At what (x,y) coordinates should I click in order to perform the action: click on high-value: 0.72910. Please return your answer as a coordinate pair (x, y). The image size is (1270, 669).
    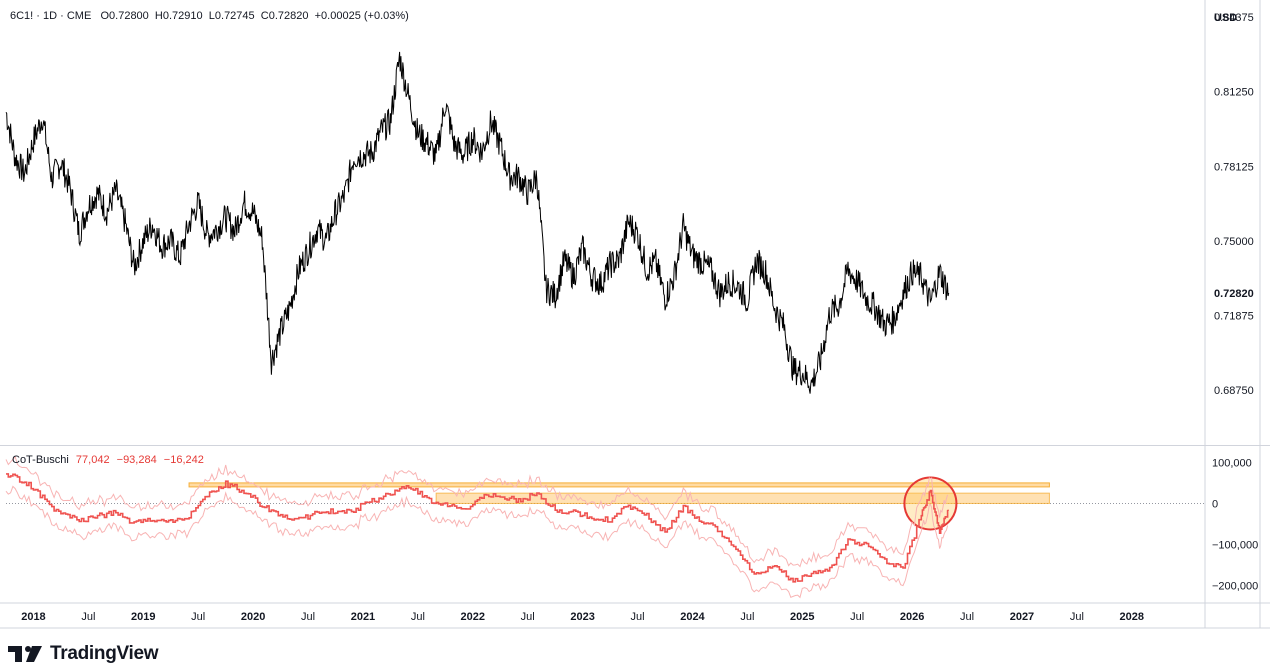
    Looking at the image, I should click on (182, 16).